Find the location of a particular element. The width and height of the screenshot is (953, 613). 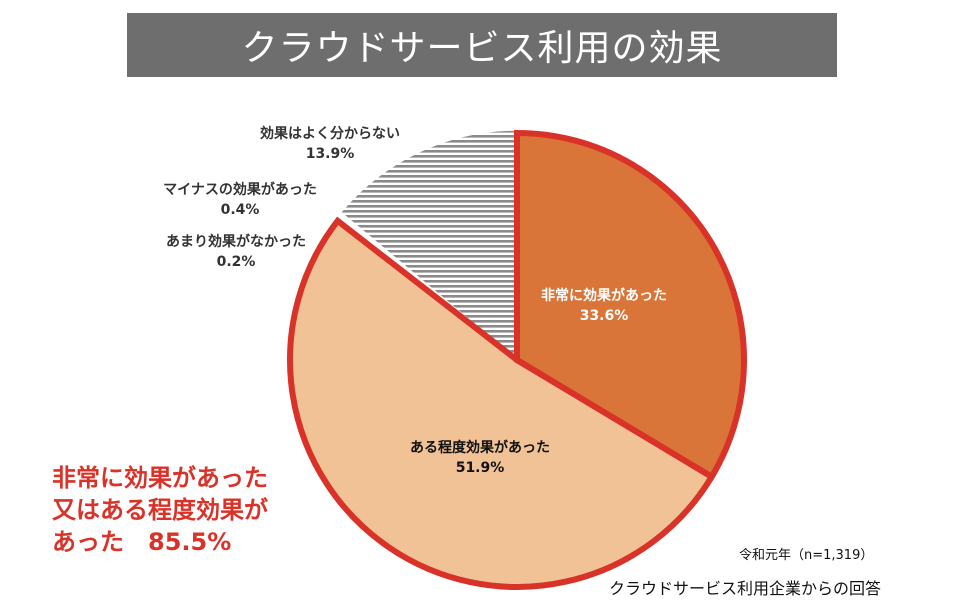

slice-category-2: ある程度効果があった is located at coordinates (480, 447).